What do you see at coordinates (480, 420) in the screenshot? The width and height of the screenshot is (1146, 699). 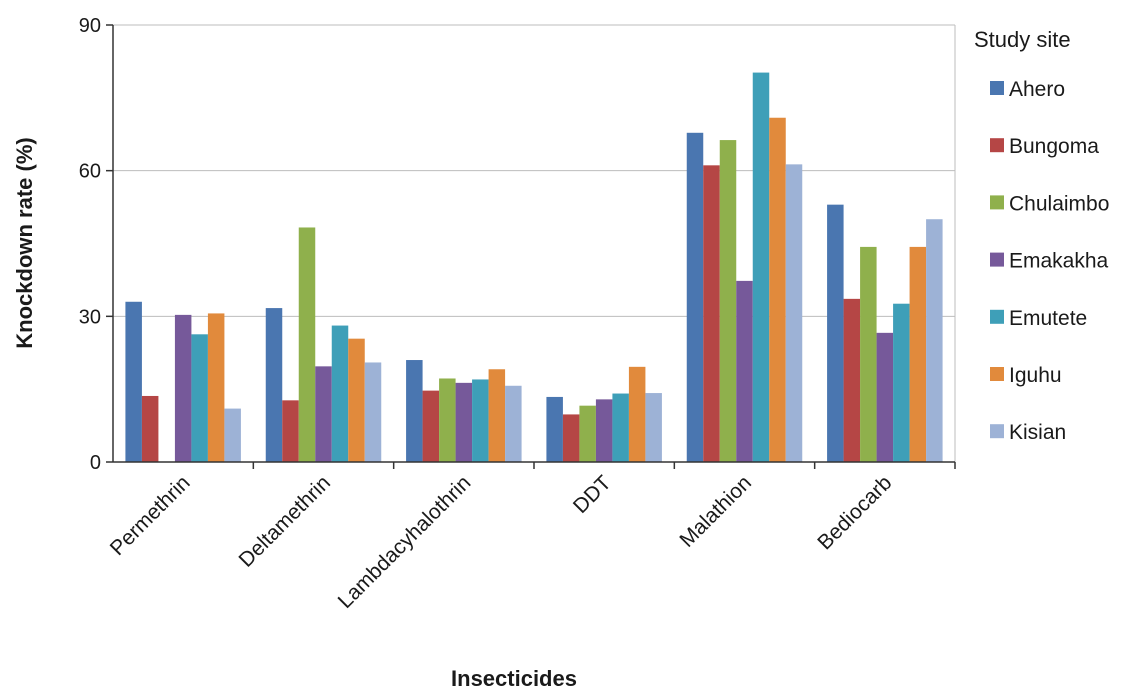 I see `bar-emutete-lambdacyhalothrin` at bounding box center [480, 420].